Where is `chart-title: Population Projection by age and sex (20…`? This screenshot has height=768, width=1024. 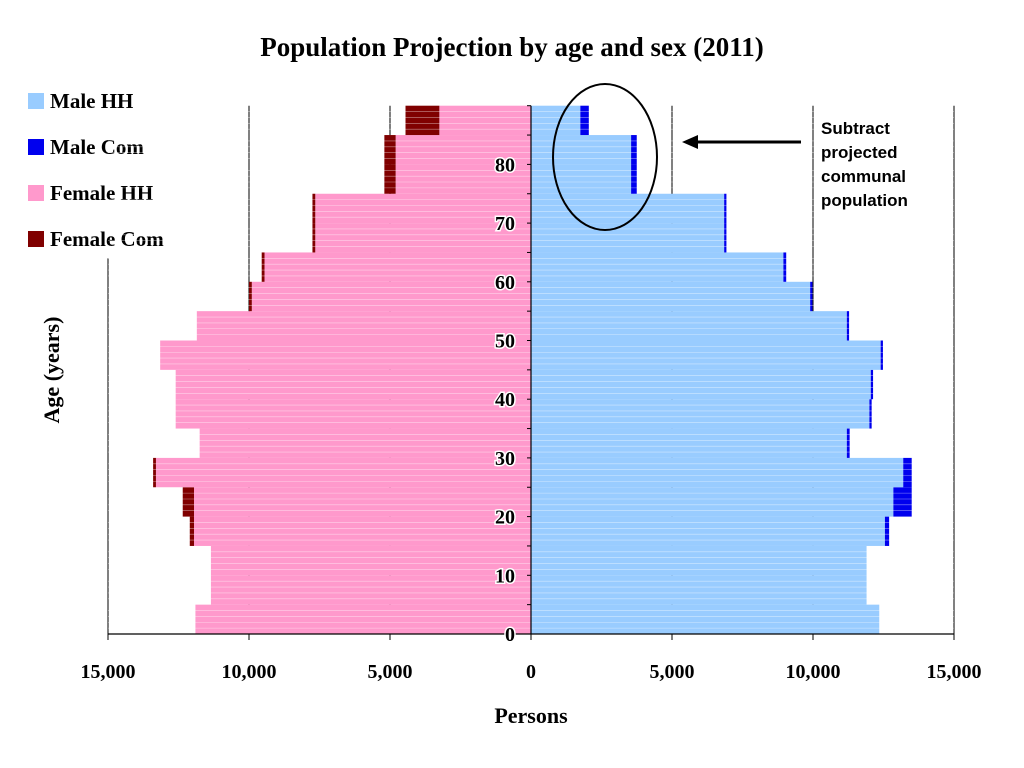 chart-title: Population Projection by age and sex (20… is located at coordinates (512, 47).